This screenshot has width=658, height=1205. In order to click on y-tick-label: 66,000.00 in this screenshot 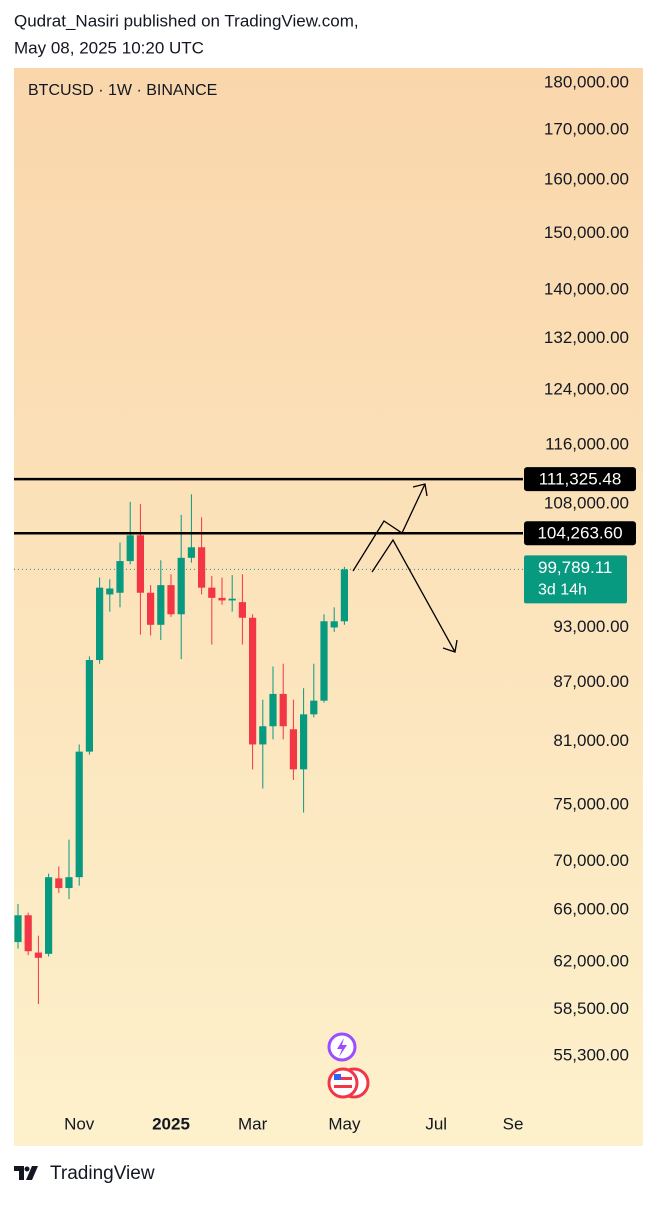, I will do `click(591, 909)`.